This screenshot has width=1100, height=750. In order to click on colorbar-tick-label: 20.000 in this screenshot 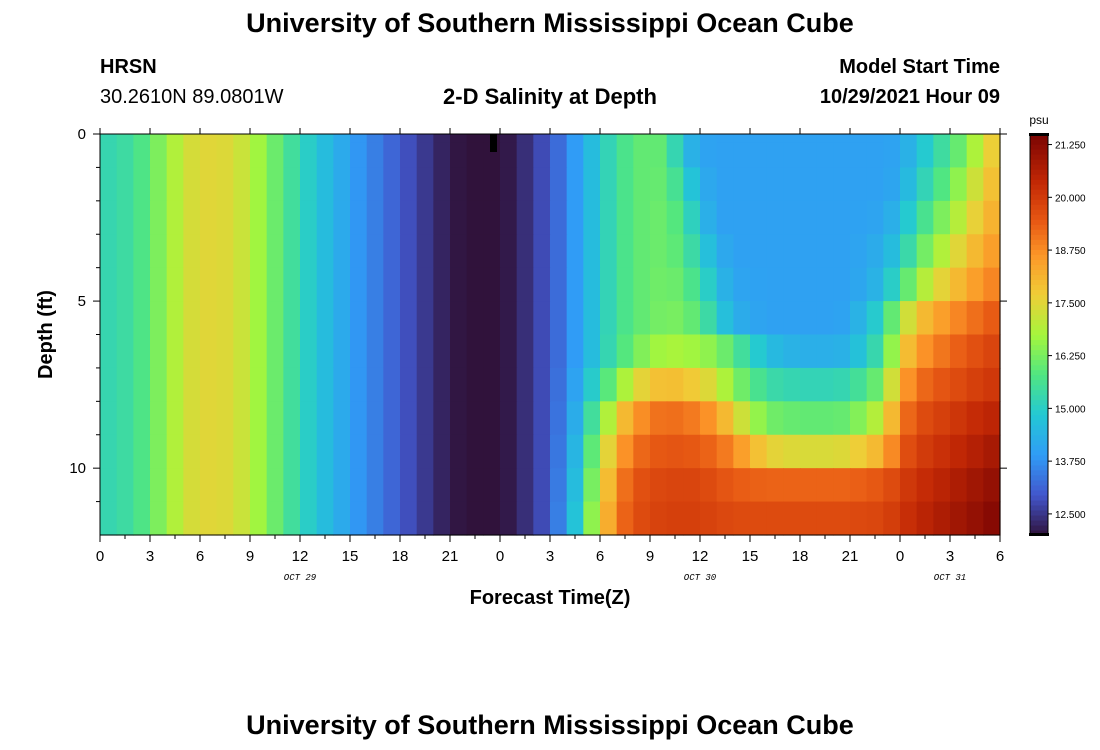, I will do `click(1070, 198)`.